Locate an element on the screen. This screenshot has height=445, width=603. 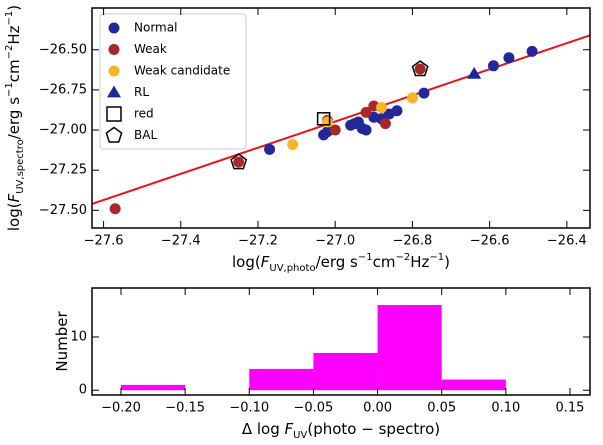
legend-label: RL is located at coordinates (141, 92).